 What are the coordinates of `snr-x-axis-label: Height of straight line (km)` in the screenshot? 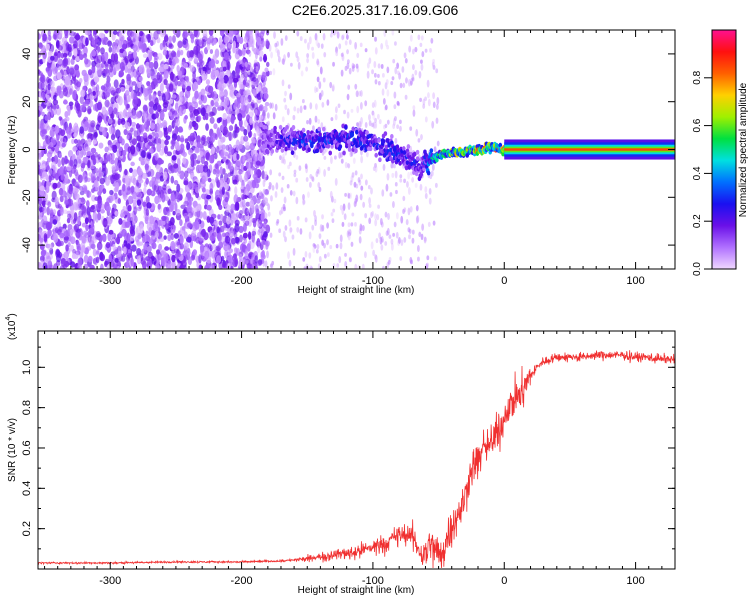 It's located at (356, 590).